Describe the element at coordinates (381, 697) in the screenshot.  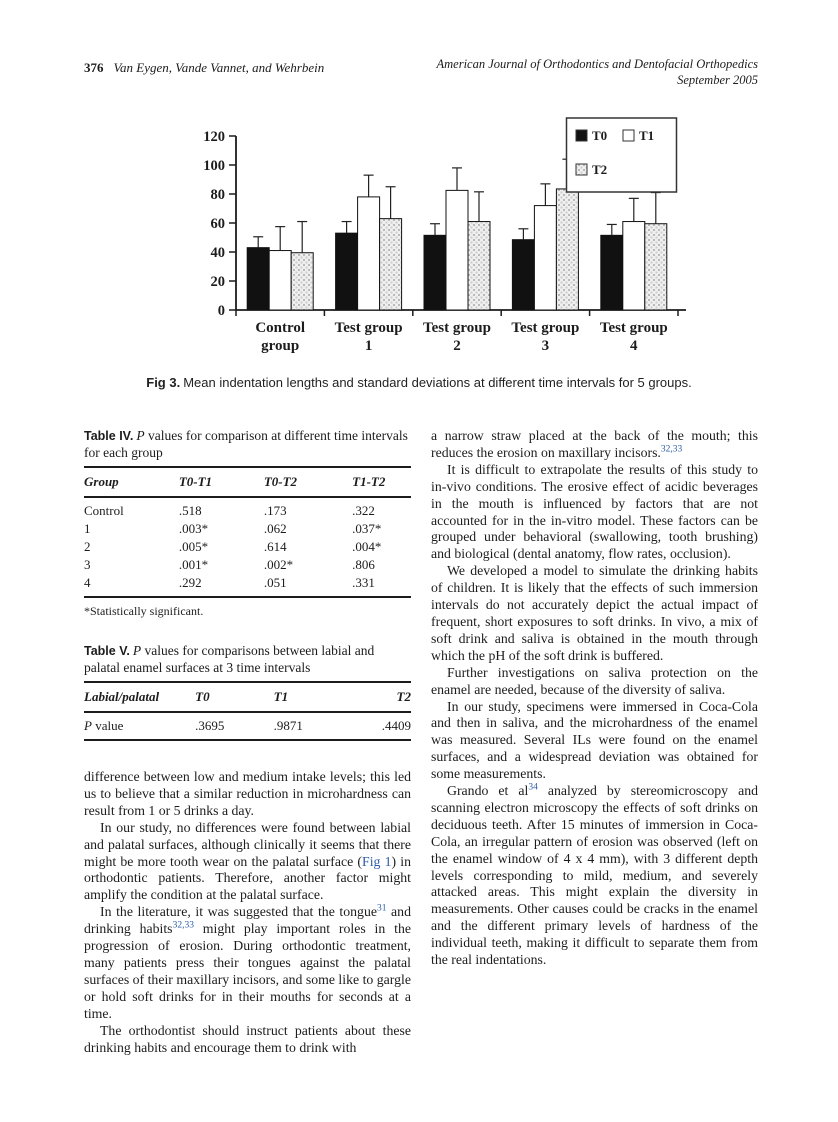
I see `column-header-3: T2` at that location.